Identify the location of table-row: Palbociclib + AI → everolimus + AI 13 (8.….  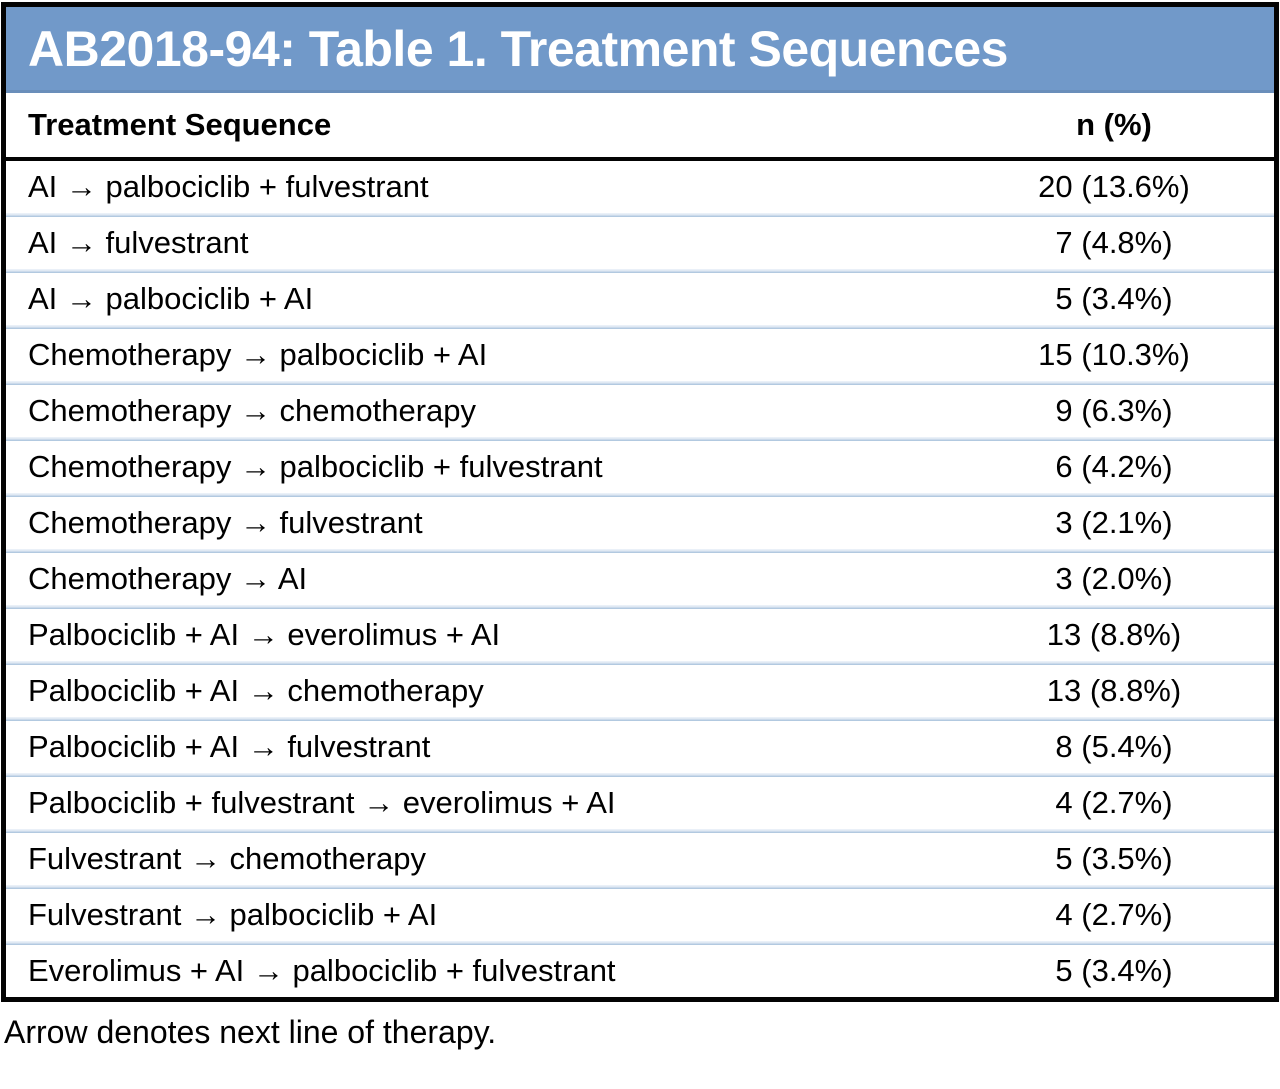
(640, 635).